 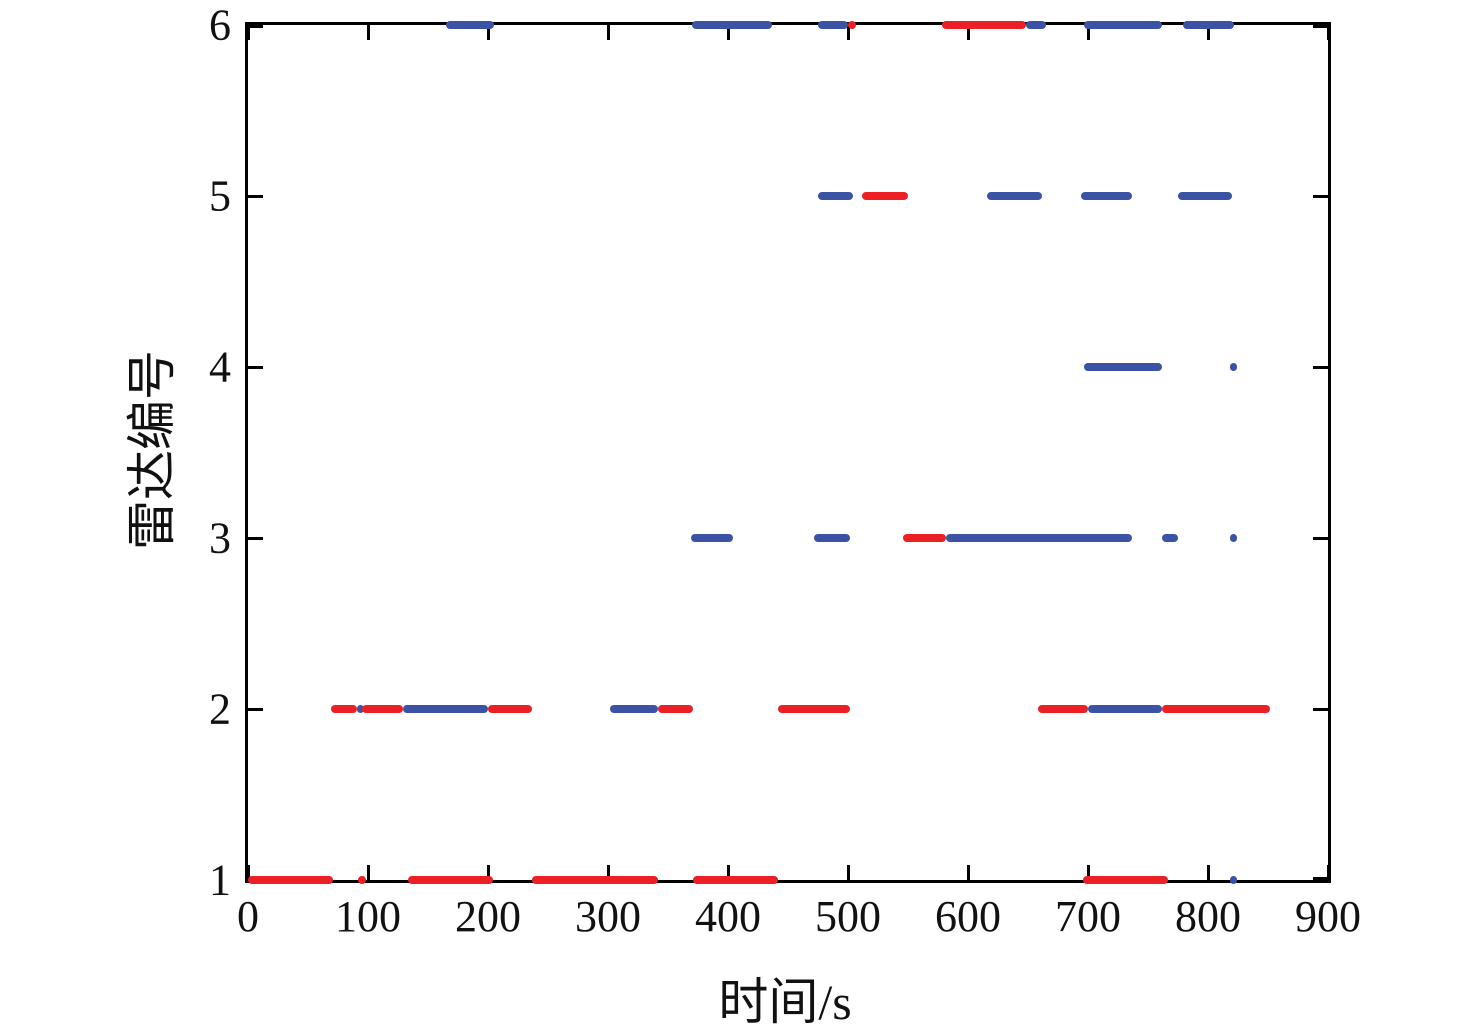 What do you see at coordinates (220, 25) in the screenshot?
I see `y-tick-label: 6` at bounding box center [220, 25].